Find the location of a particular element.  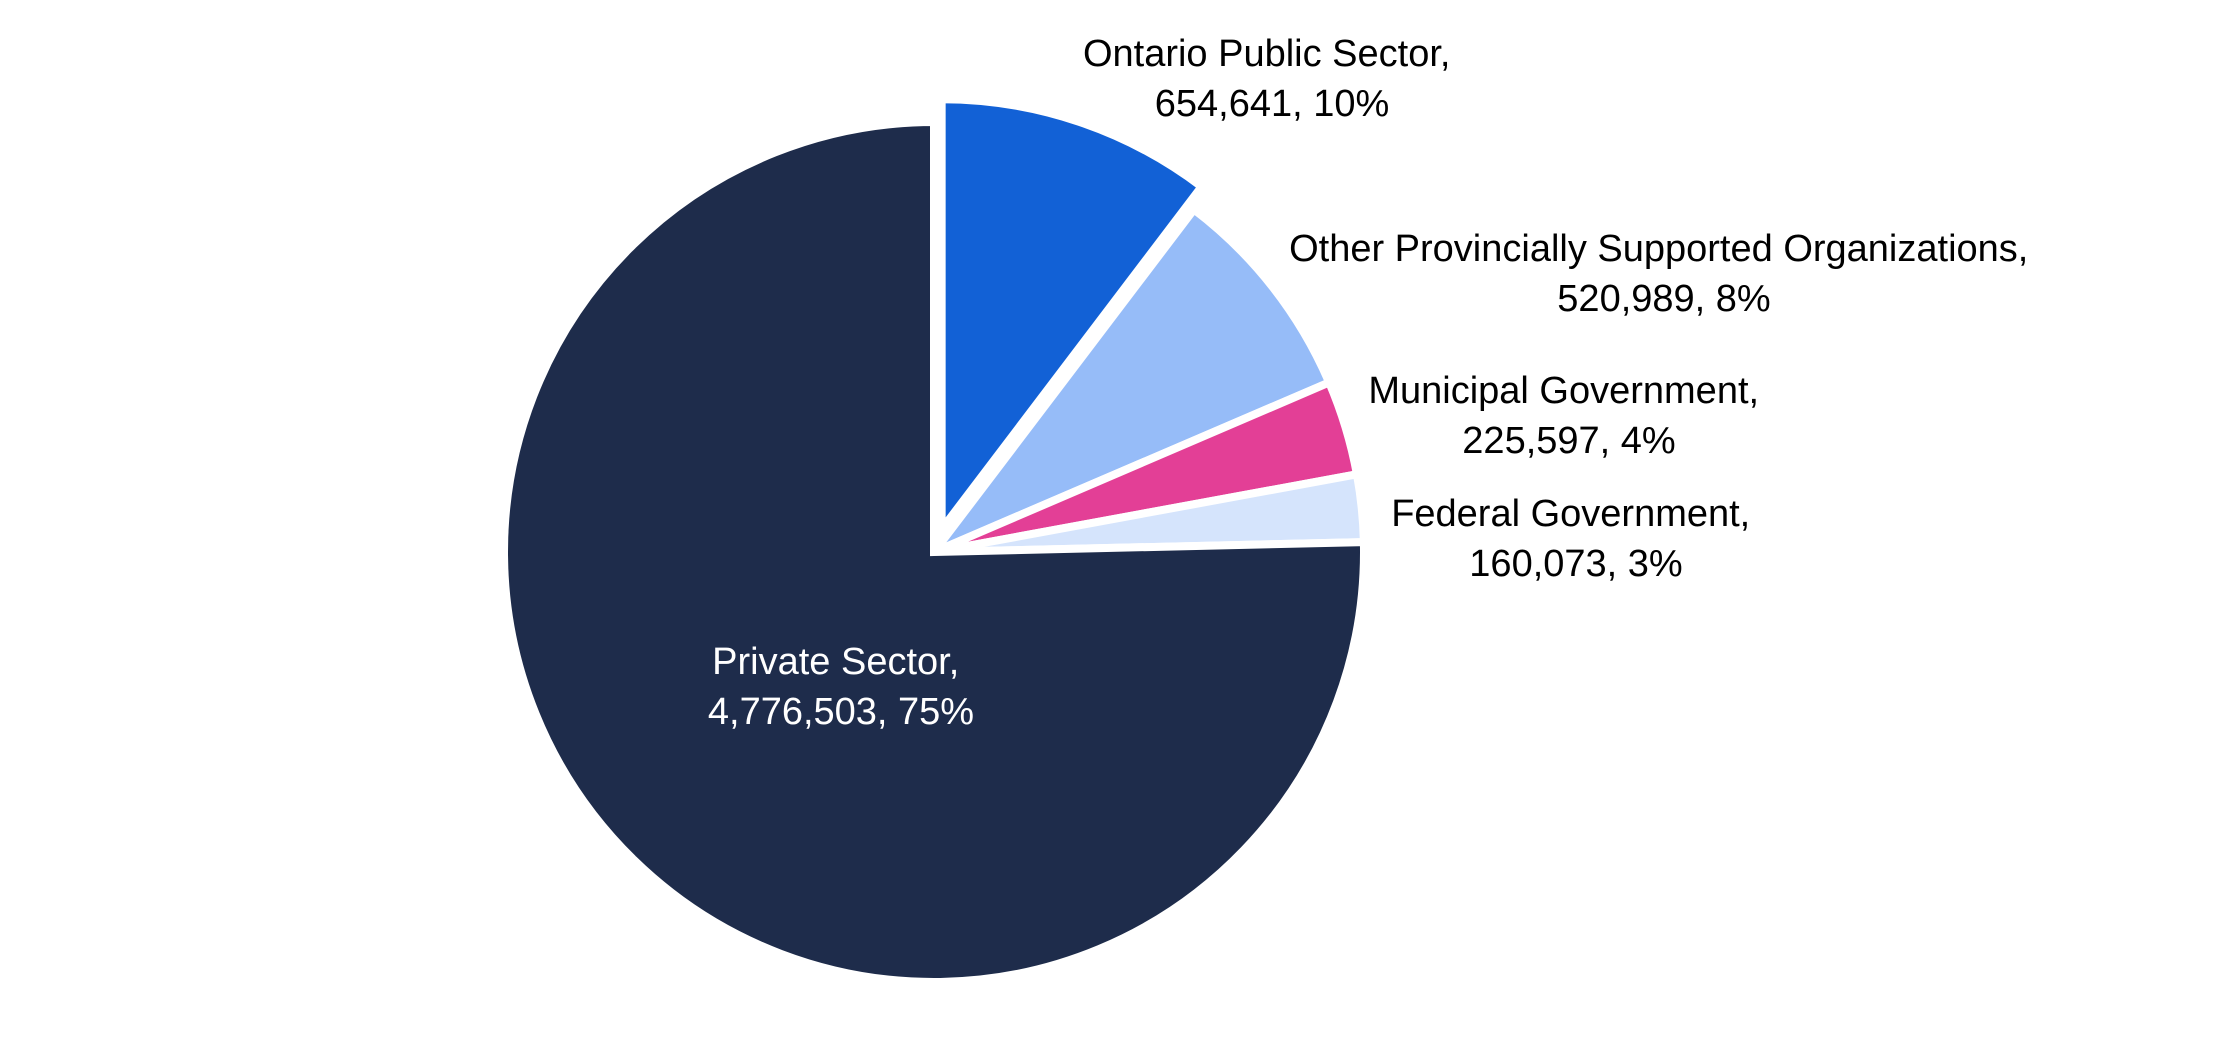

slice-ontario-public-sector is located at coordinates (1072, 318).